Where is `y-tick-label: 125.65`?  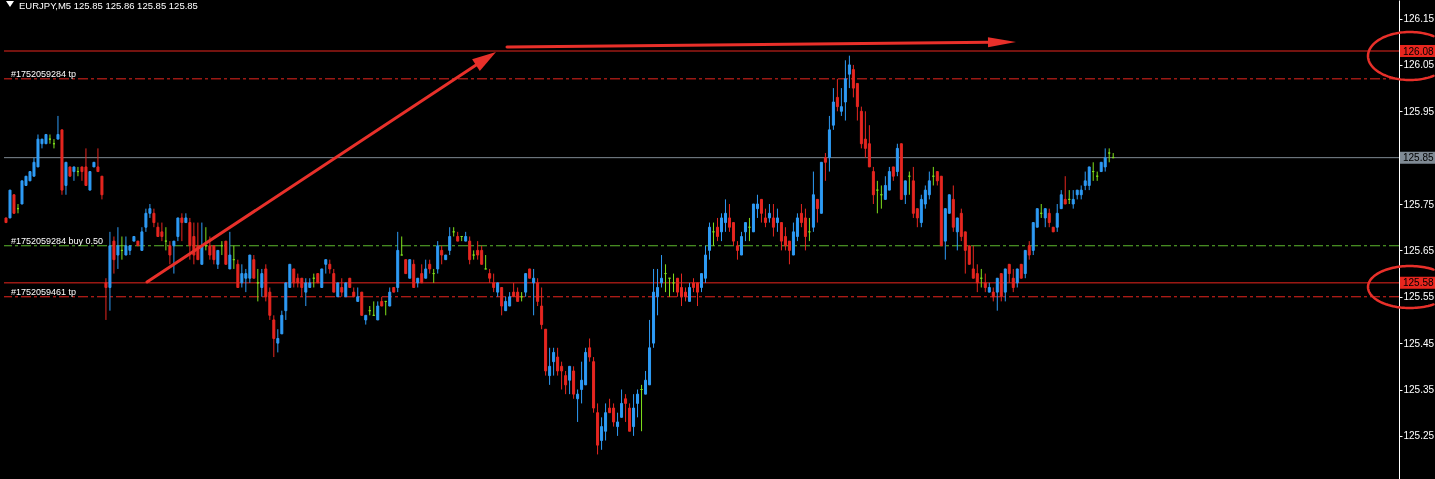
y-tick-label: 125.65 is located at coordinates (1419, 250).